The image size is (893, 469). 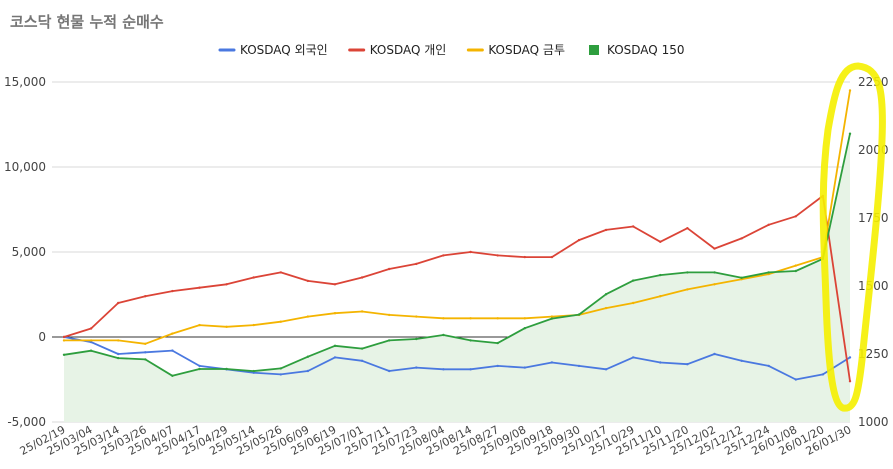 What do you see at coordinates (526, 50) in the screenshot?
I see `legend-label: KOSDAQ 금투` at bounding box center [526, 50].